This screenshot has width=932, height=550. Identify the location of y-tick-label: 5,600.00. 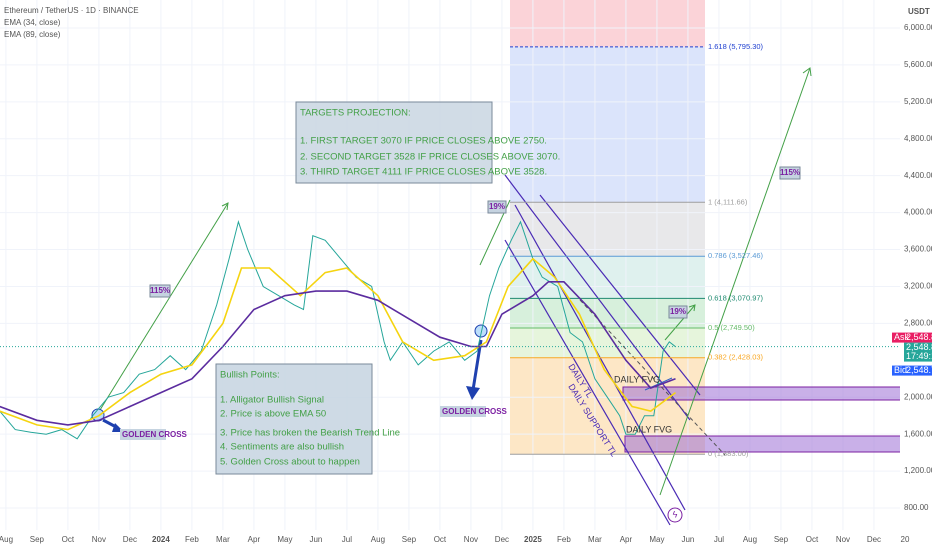
(918, 64).